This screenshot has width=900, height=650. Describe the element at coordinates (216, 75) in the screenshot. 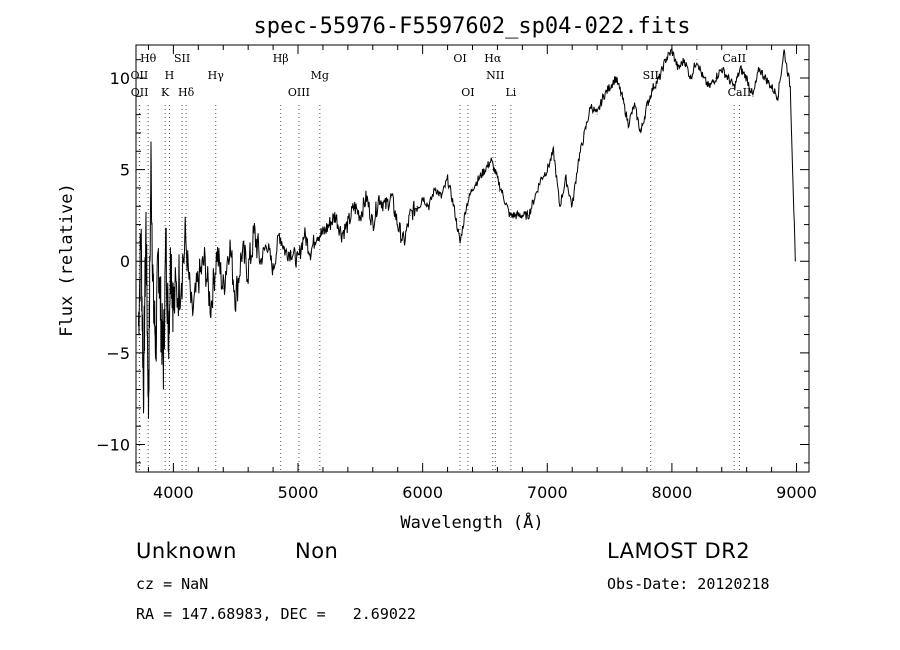

I see `line-marker-label: Hγ` at that location.